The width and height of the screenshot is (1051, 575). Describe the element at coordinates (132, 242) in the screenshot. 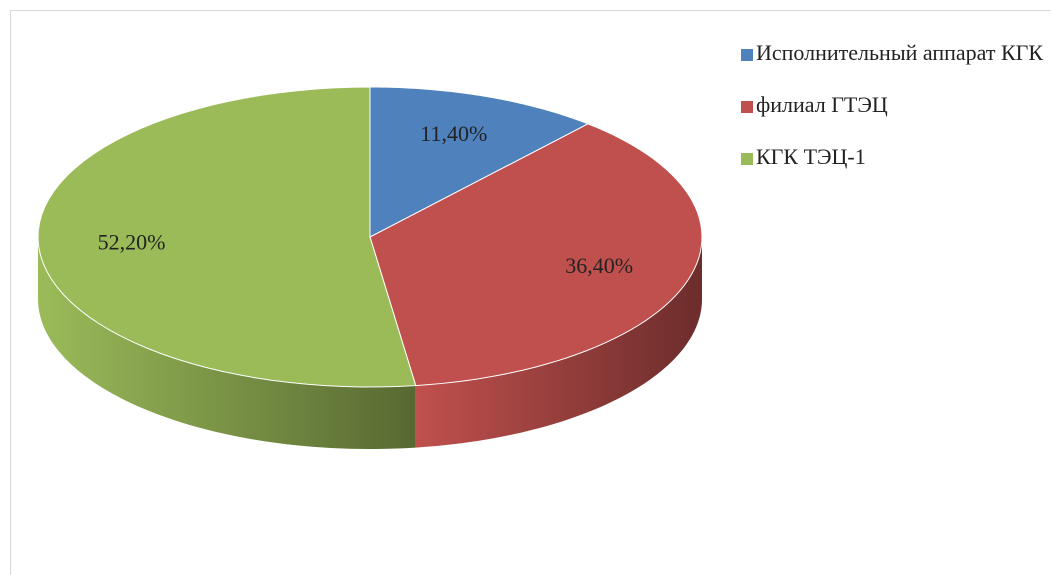

I see `data-label: 52,20%` at that location.